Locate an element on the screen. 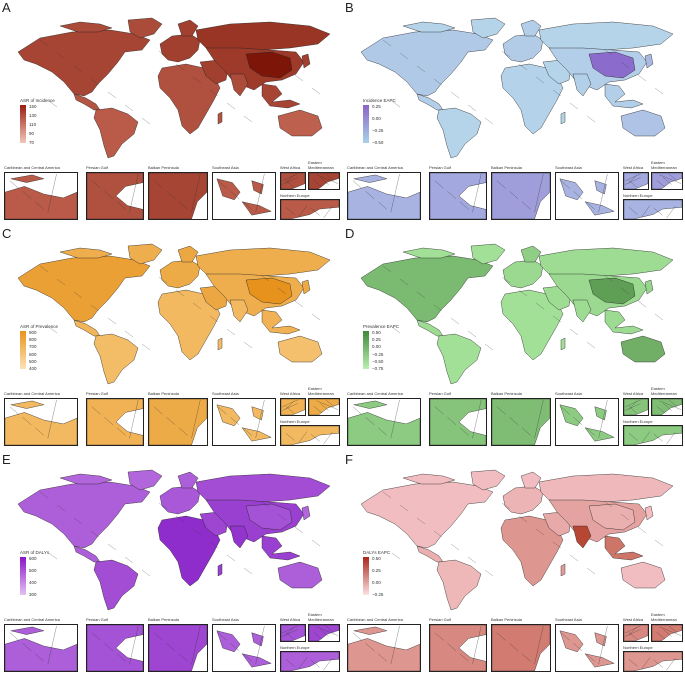  region-japan is located at coordinates (649, 287).